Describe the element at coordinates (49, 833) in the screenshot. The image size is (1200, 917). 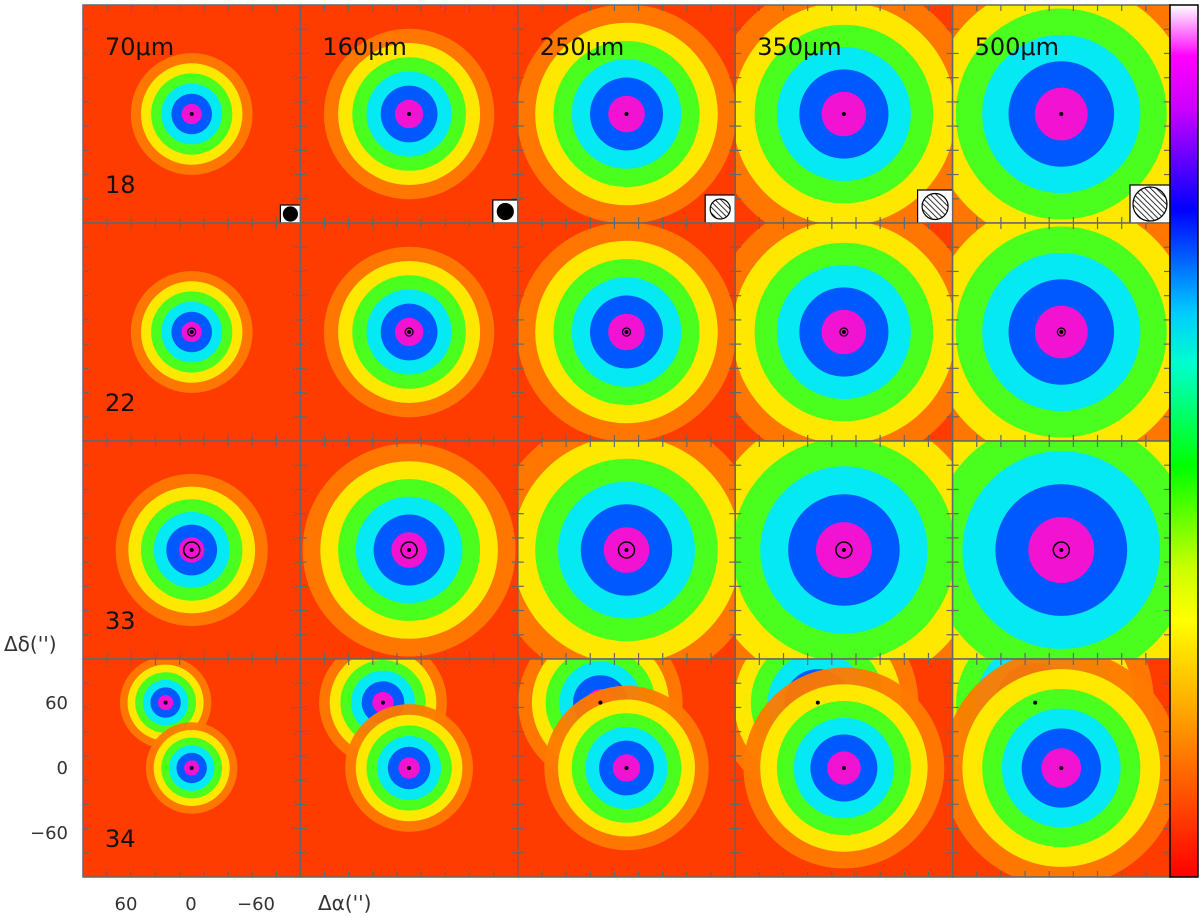
I see `dec-tick-label-neg60: −60` at that location.